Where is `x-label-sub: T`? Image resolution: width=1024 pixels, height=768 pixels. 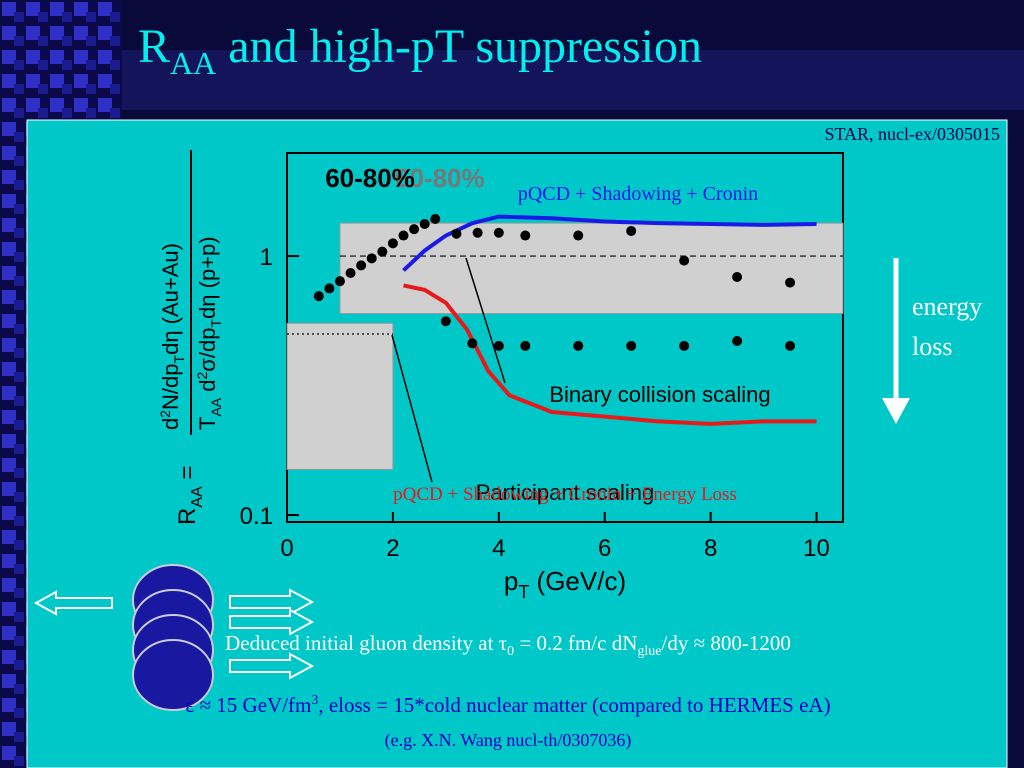 x-label-sub: T is located at coordinates (523, 592).